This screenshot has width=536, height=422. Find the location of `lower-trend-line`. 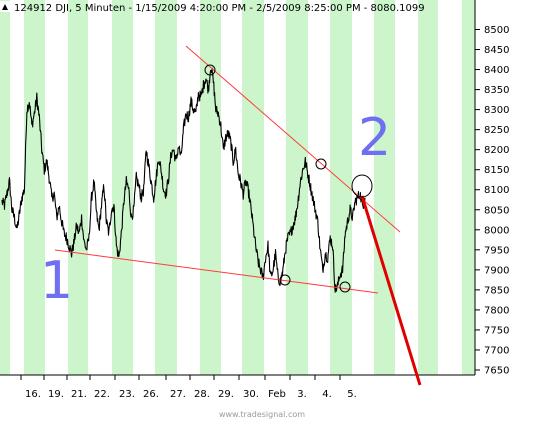

lower-trend-line is located at coordinates (216, 271).